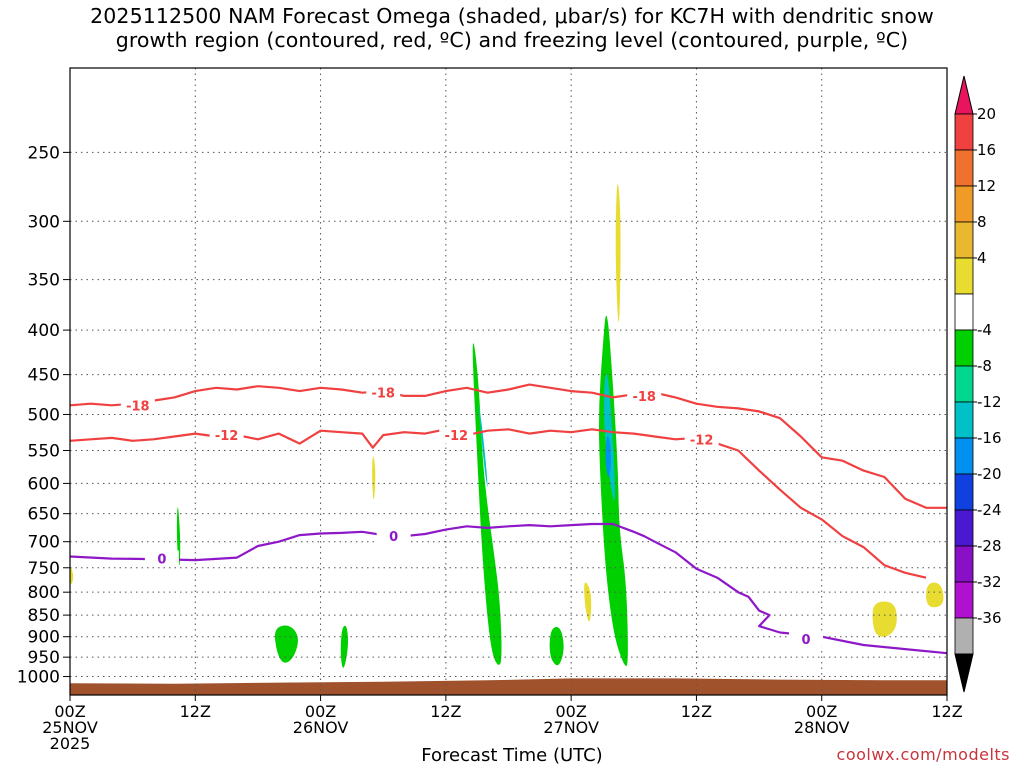 This screenshot has height=768, width=1024. Describe the element at coordinates (696, 711) in the screenshot. I see `x-tick-label-5: 12Z` at that location.